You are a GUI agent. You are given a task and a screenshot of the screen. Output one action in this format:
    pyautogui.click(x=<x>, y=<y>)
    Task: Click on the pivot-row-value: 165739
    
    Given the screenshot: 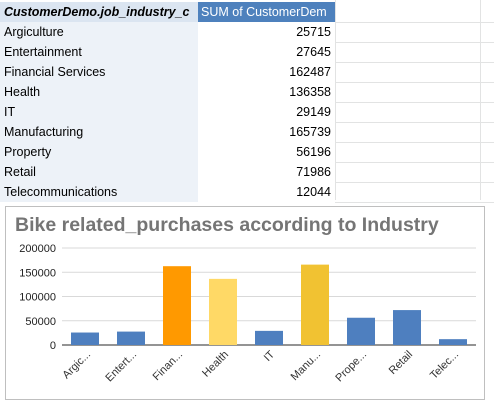 What is the action you would take?
    pyautogui.click(x=310, y=132)
    